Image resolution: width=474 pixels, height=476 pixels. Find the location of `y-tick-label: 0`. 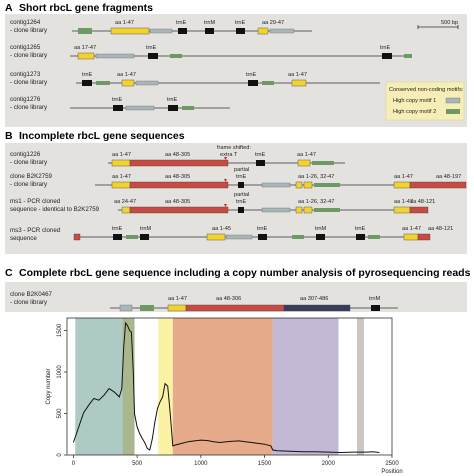

y-tick-label: 0 is located at coordinates (60, 455).